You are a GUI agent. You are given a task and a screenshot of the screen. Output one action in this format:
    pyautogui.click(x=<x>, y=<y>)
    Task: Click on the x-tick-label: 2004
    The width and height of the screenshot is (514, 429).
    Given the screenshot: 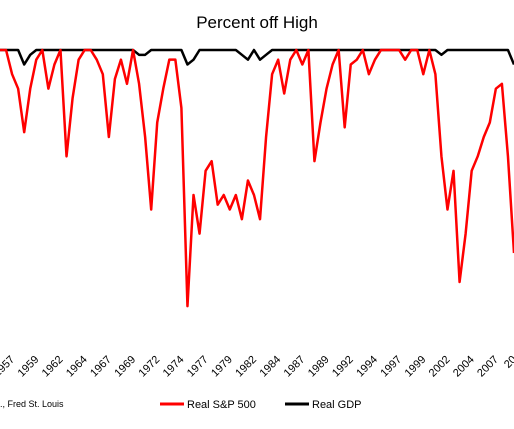 What is the action you would take?
    pyautogui.click(x=464, y=367)
    